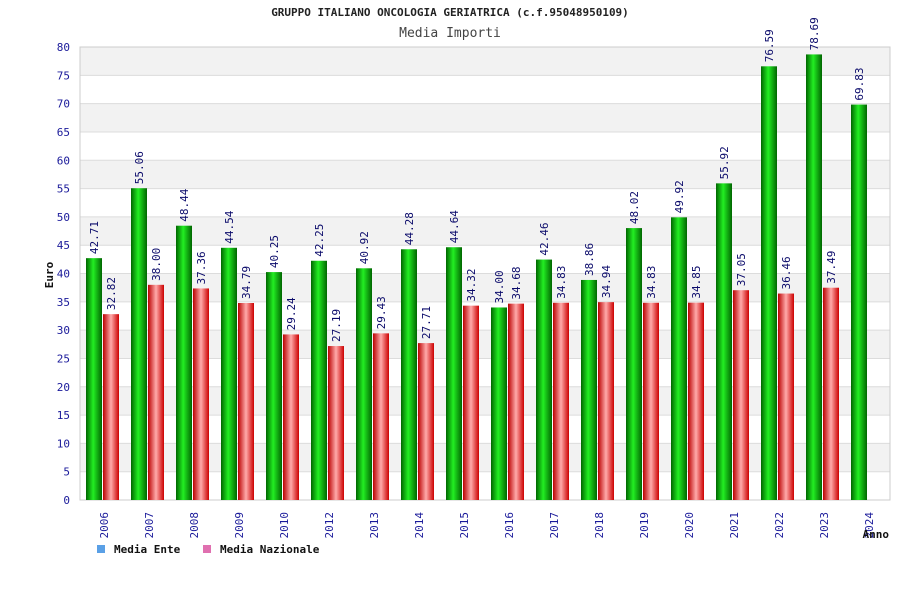 This screenshot has height=600, width=900. Describe the element at coordinates (450, 33) in the screenshot. I see `chart-subtitle: Media Importi` at that location.